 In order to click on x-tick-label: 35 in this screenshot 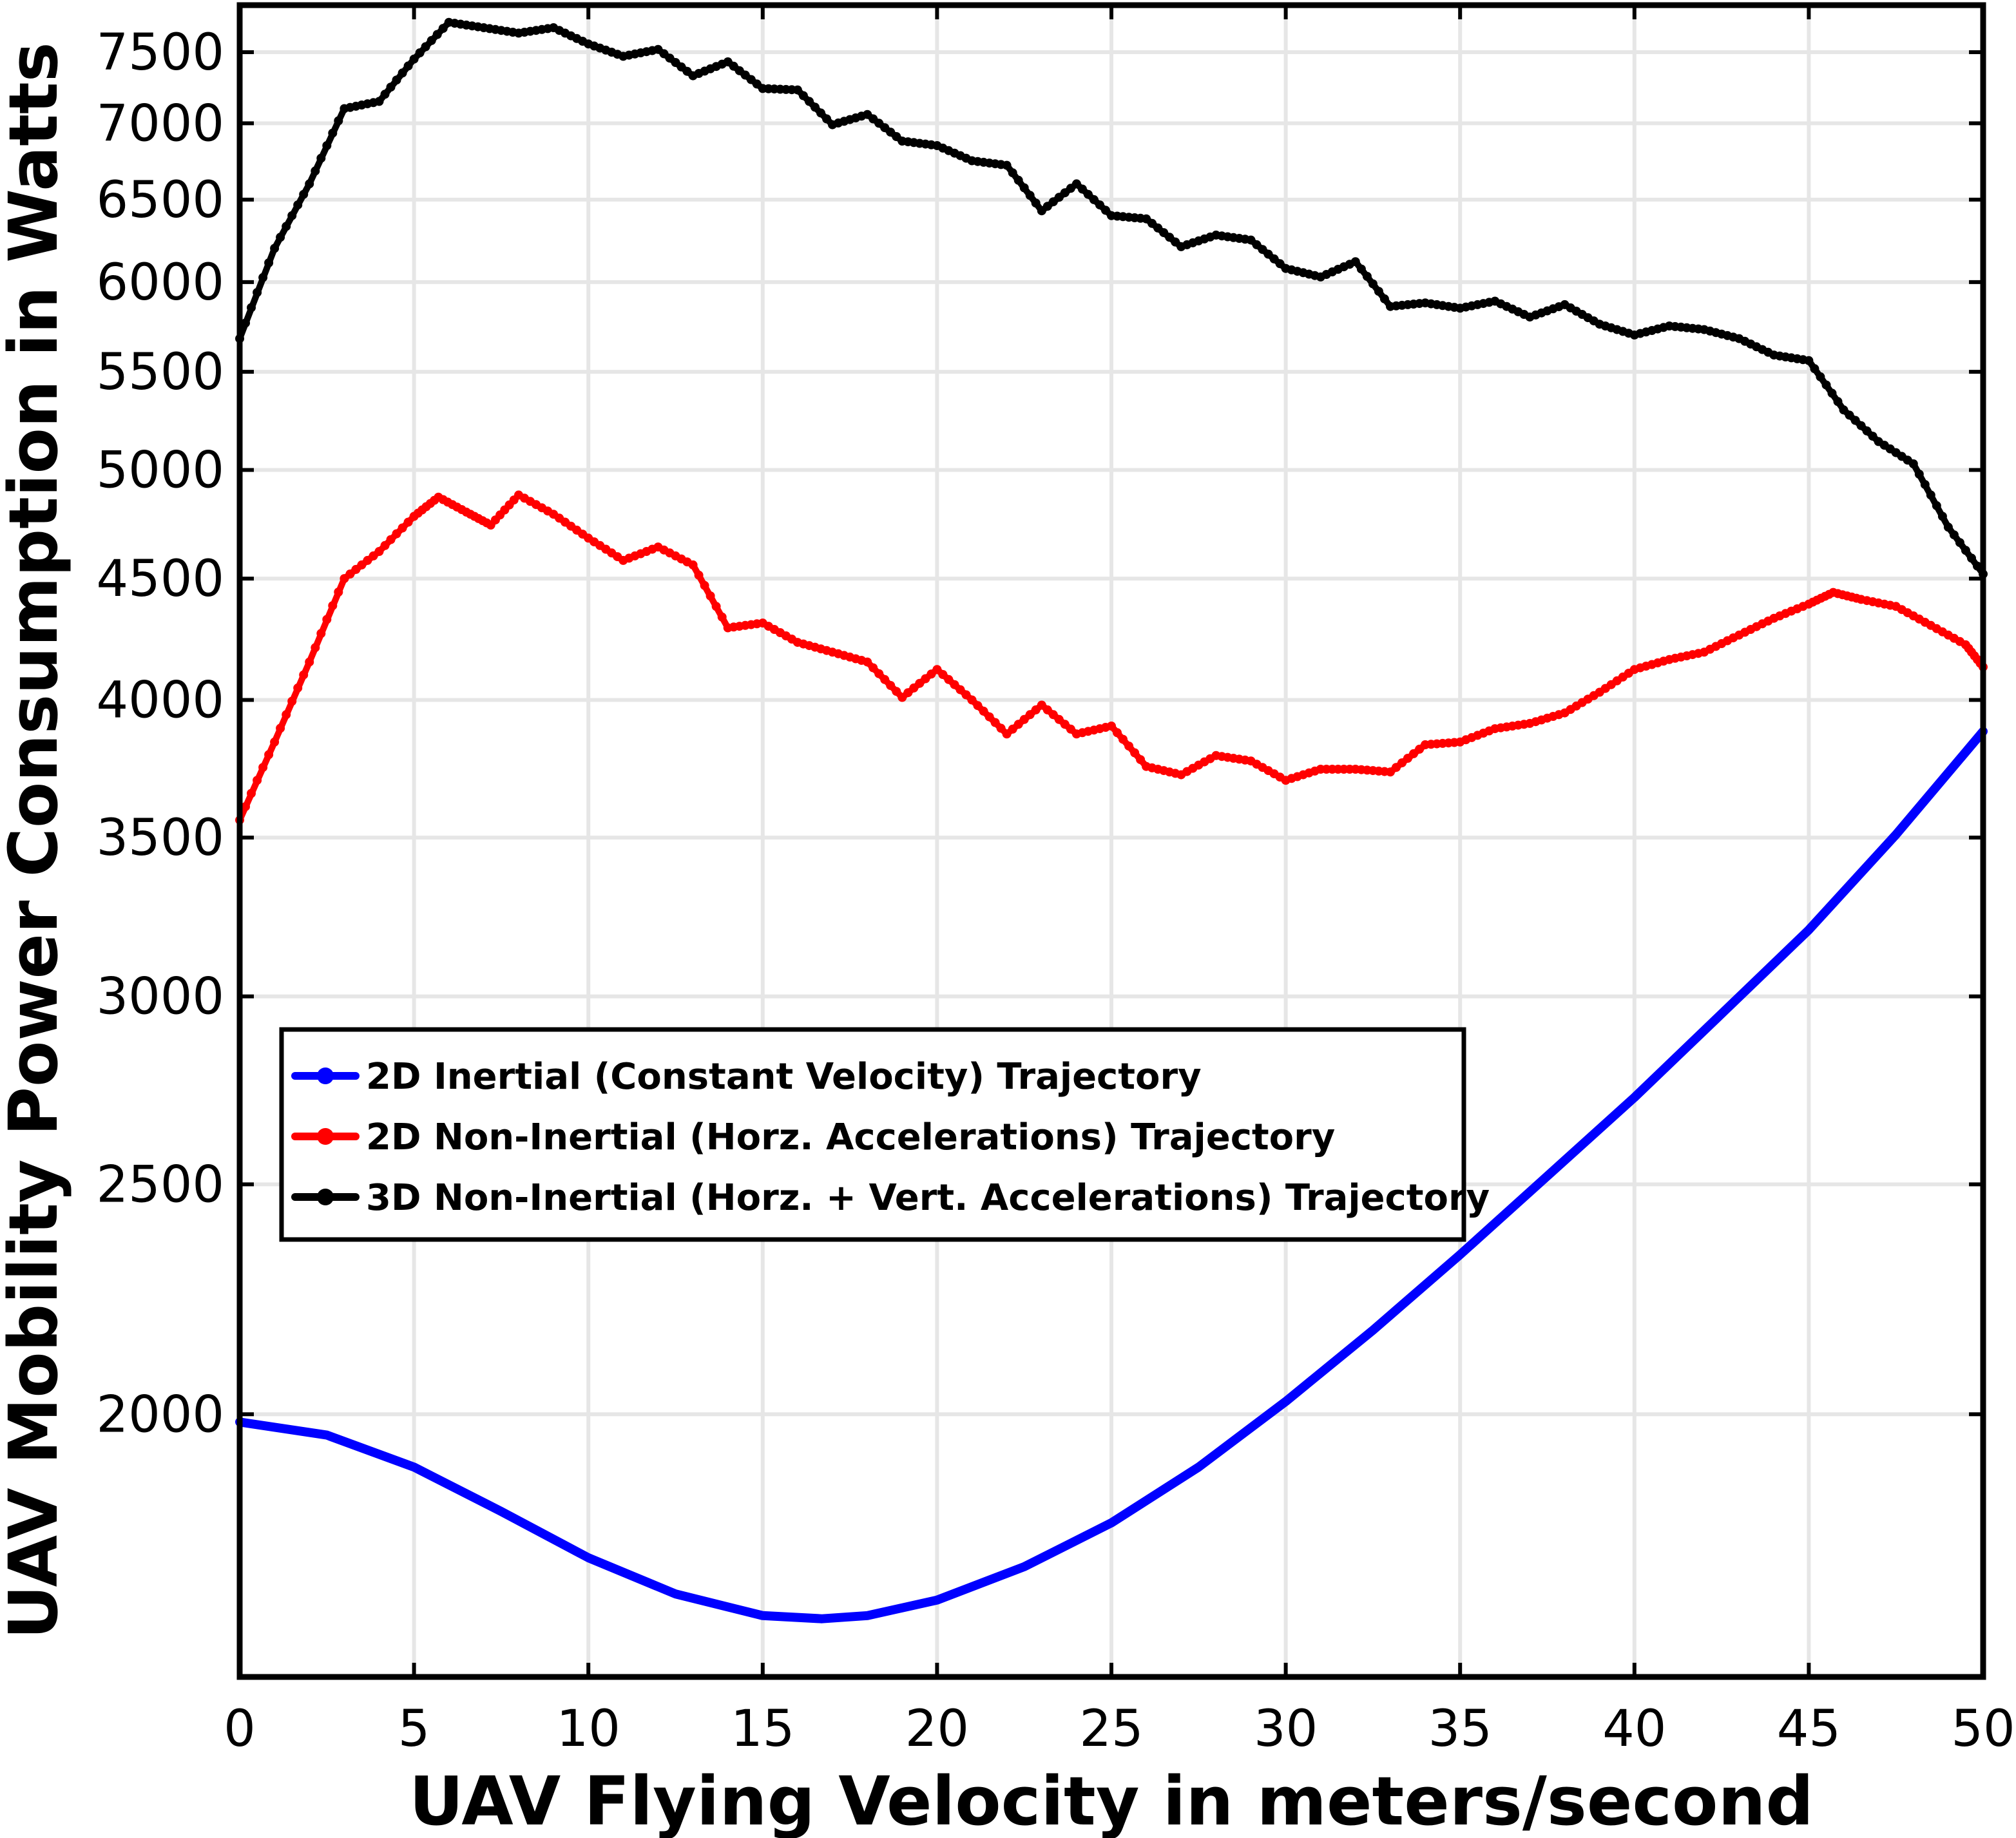, I will do `click(1460, 1729)`.